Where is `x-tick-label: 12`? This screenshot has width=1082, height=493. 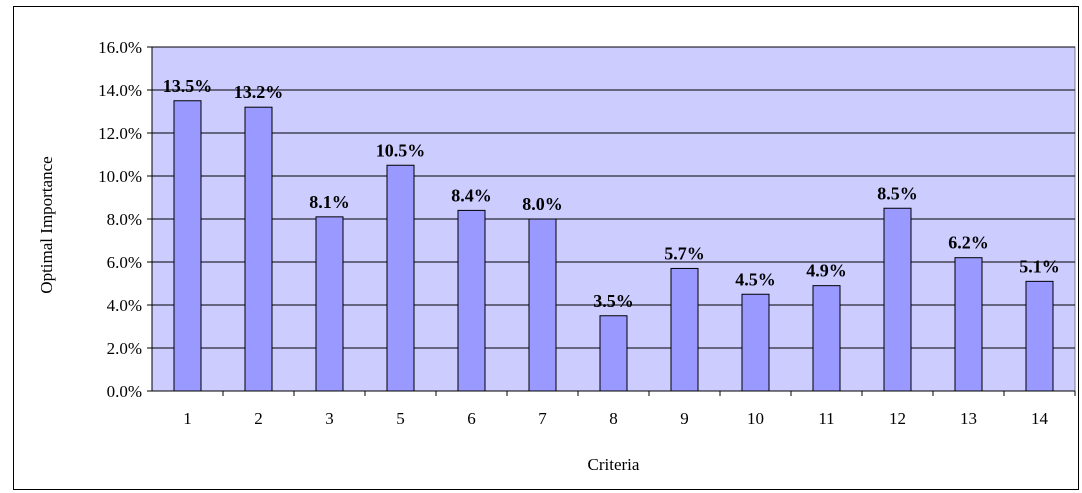 x-tick-label: 12 is located at coordinates (897, 418).